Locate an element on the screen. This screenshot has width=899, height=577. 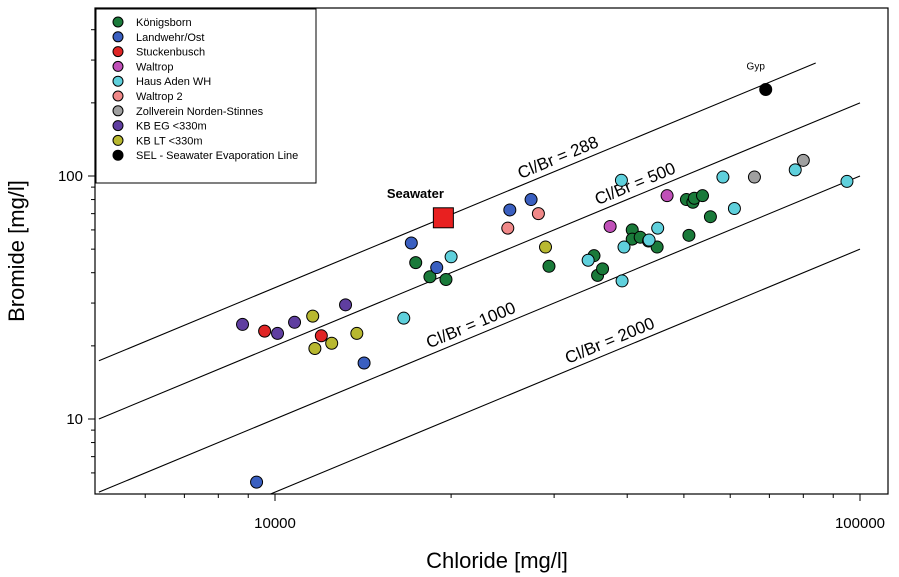
y-tick-label: 10 is located at coordinates (74, 419).